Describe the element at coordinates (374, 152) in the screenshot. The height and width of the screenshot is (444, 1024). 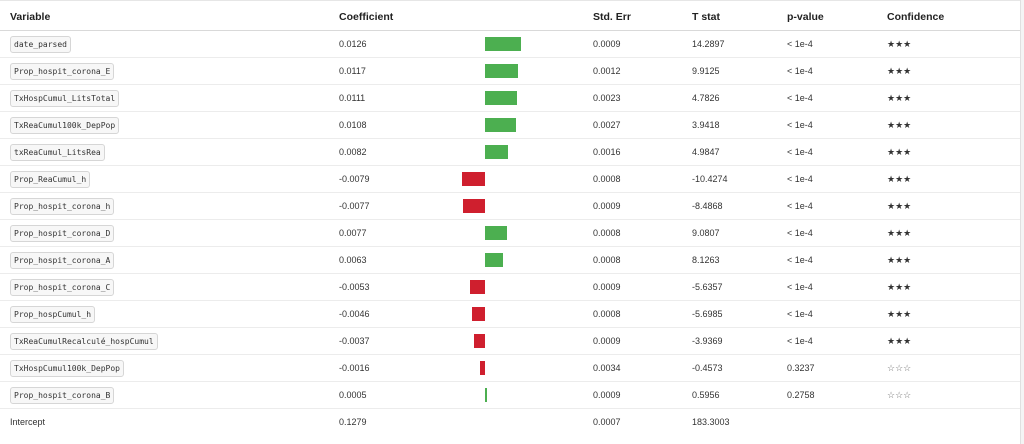
I see `coefficient-value: 0.0082` at that location.